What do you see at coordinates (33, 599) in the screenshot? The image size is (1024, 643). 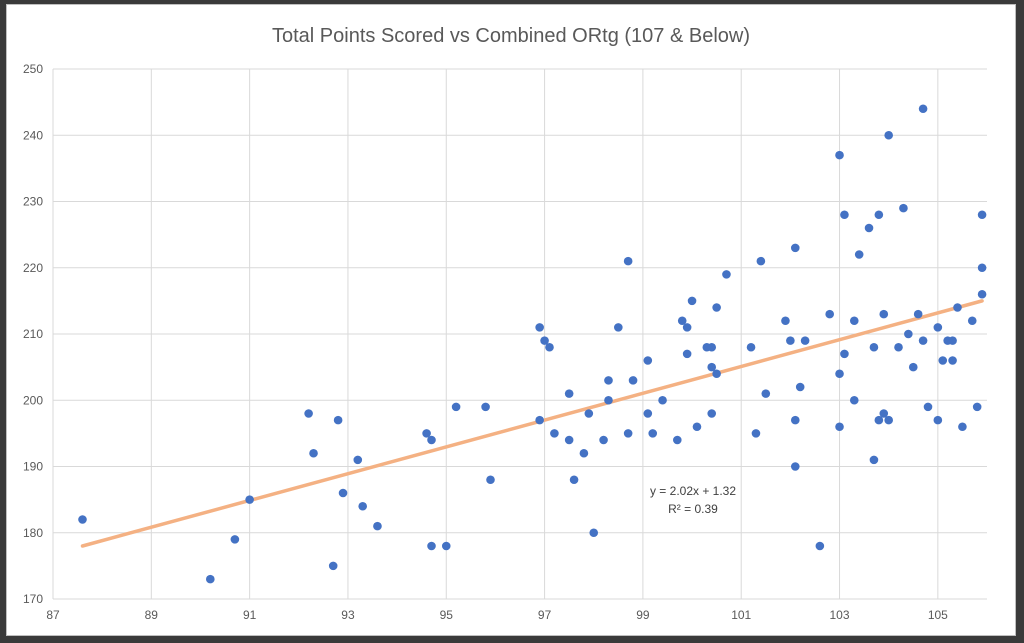 I see `y-tick-label: 170` at bounding box center [33, 599].